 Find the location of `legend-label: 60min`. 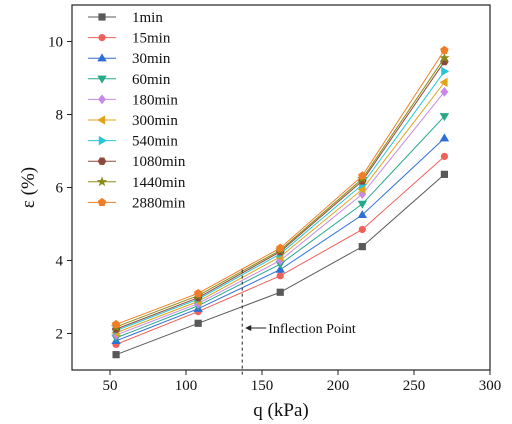

legend-label: 60min is located at coordinates (151, 80).